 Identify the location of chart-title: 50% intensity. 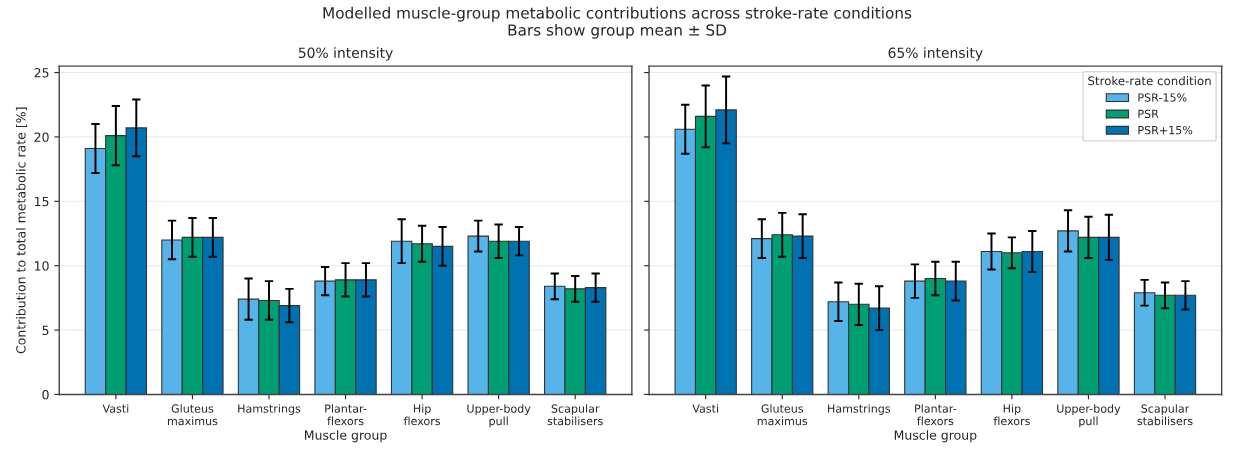
(345, 54).